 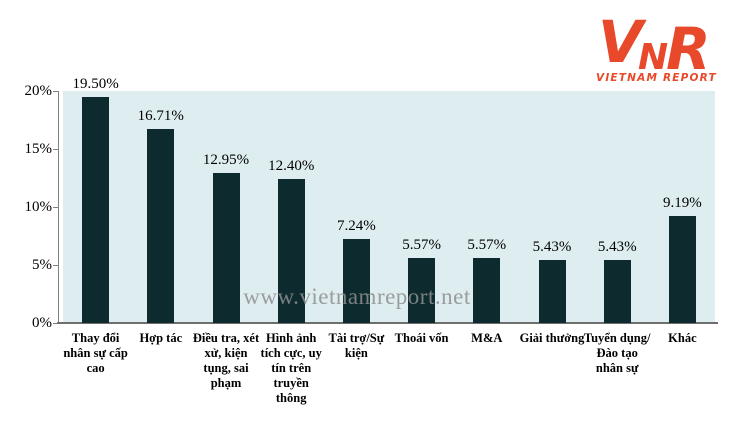 I want to click on x-axis-line, so click(x=387, y=323).